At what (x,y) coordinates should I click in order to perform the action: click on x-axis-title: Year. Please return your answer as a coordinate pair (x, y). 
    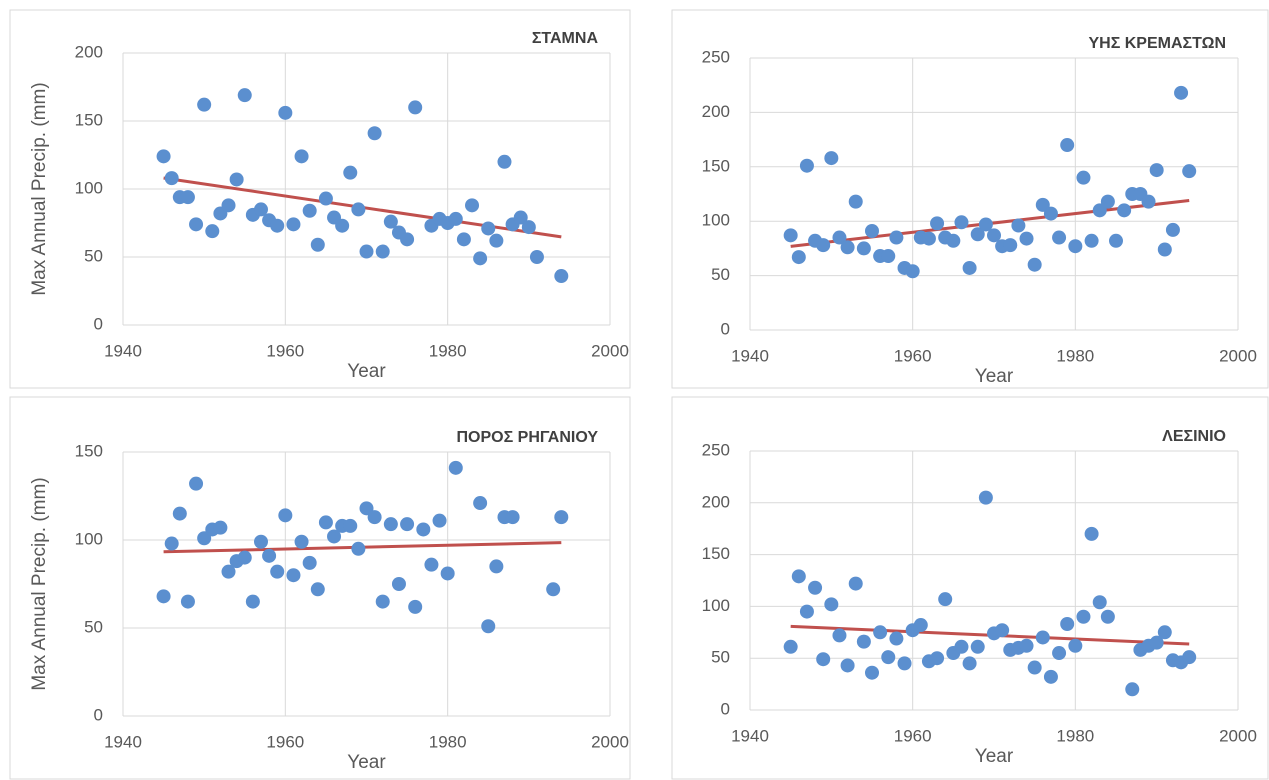
    Looking at the image, I should click on (366, 762).